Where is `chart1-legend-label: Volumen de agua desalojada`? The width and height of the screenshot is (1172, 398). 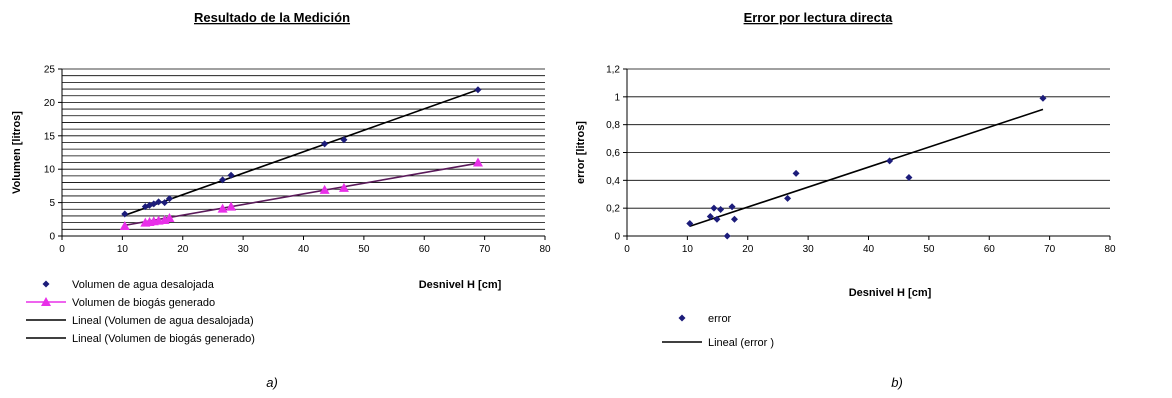 chart1-legend-label: Volumen de agua desalojada is located at coordinates (143, 285).